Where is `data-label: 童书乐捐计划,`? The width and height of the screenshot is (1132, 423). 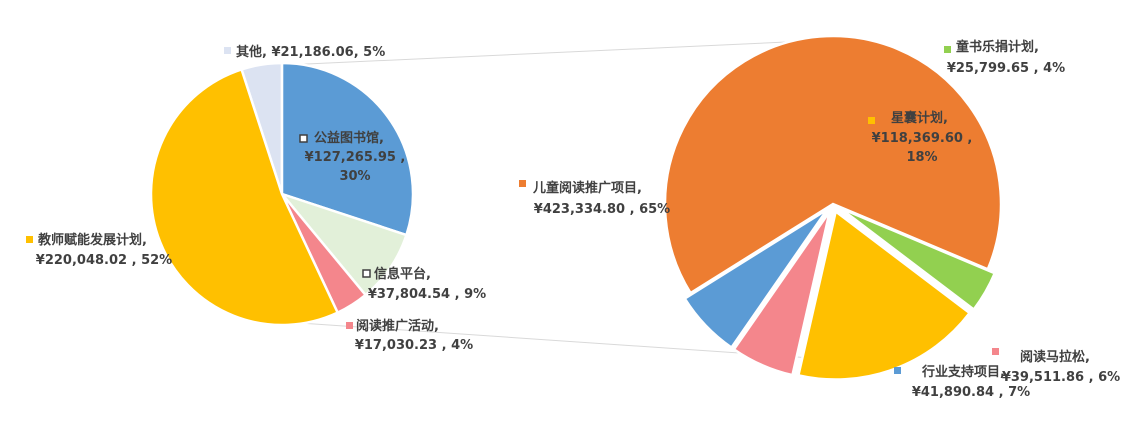 data-label: 童书乐捐计划, is located at coordinates (997, 47).